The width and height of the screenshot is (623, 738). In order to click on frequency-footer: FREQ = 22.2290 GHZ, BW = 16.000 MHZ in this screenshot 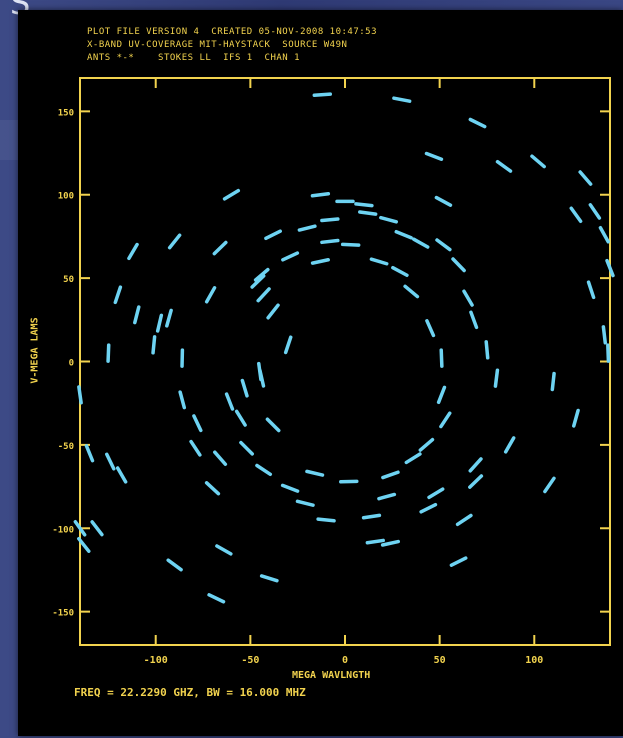, I will do `click(190, 692)`.